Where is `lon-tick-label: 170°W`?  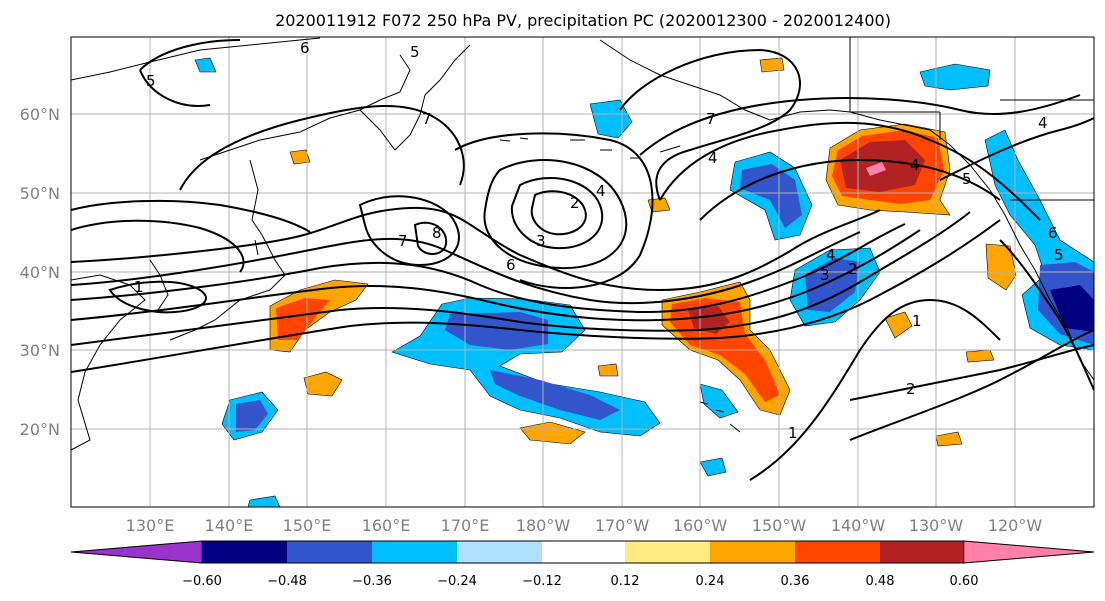 lon-tick-label: 170°W is located at coordinates (622, 525).